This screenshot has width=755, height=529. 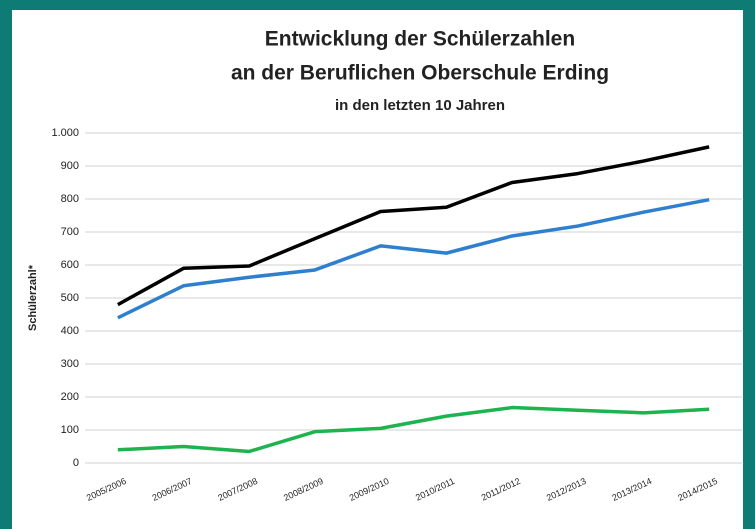 I want to click on y-tick-label: 0, so click(x=76, y=463).